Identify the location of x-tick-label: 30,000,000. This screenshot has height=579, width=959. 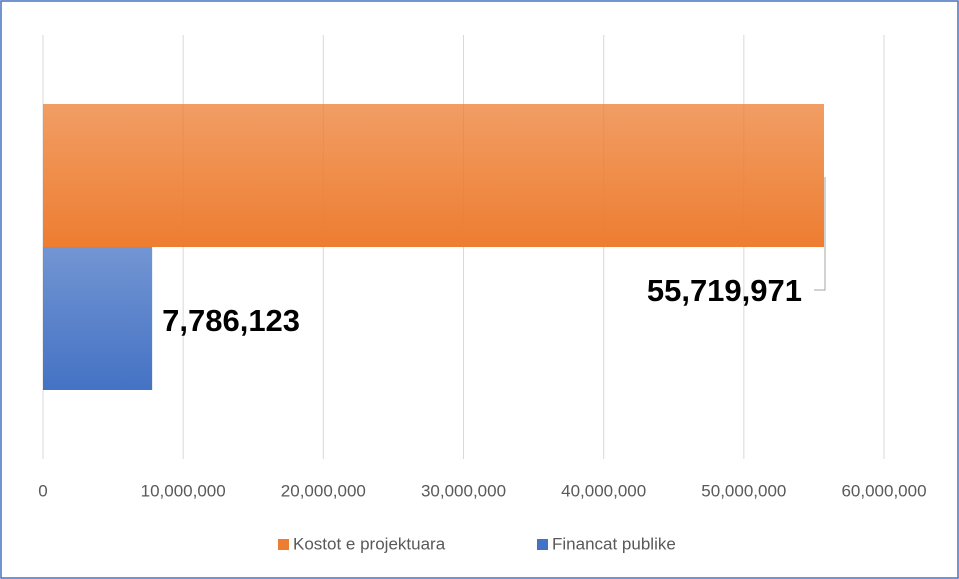
(463, 490).